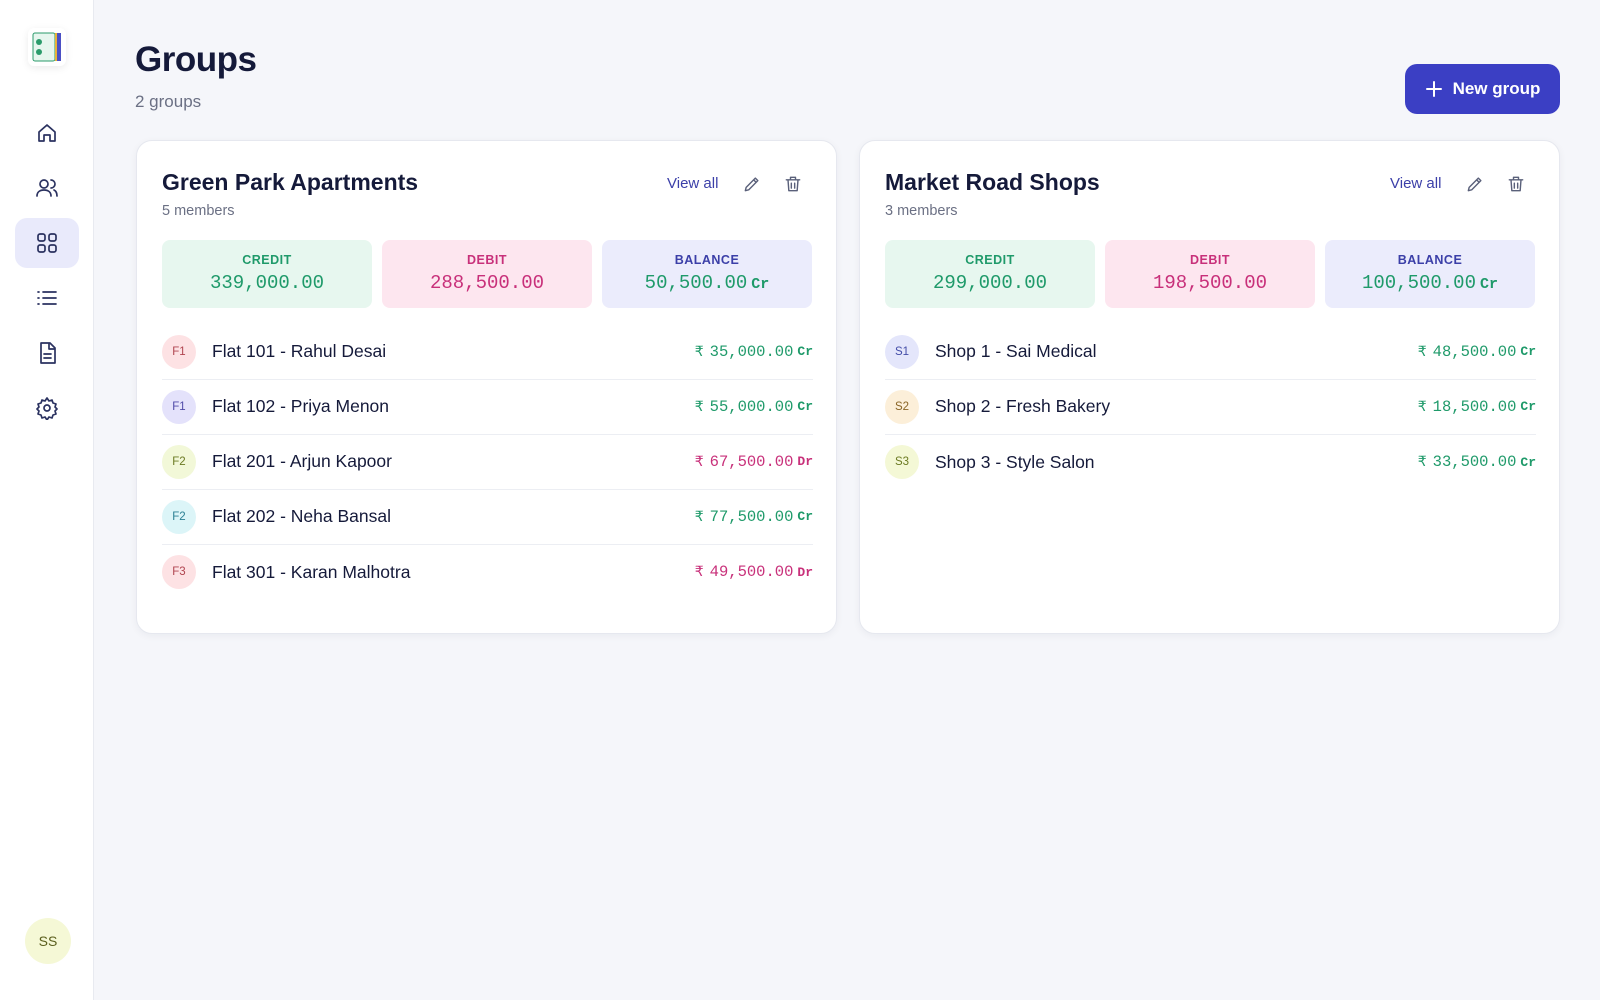 The width and height of the screenshot is (1600, 1000). Describe the element at coordinates (487, 572) in the screenshot. I see `member-row: F3 Flat 301 - Karan Malhotra ₹49,500.00 Dr` at that location.